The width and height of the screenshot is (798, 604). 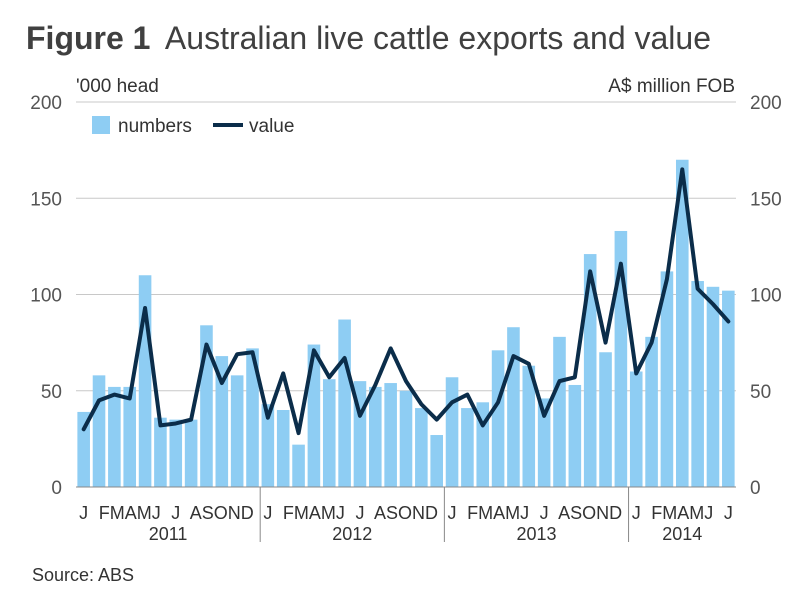 What do you see at coordinates (101, 125) in the screenshot?
I see `legend-swatch-numbers` at bounding box center [101, 125].